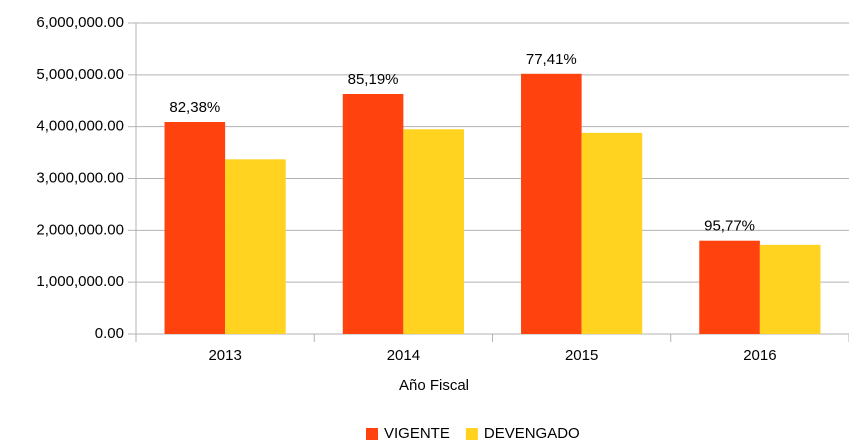  What do you see at coordinates (80, 281) in the screenshot?
I see `y-tick-label: 1,000,000.00` at bounding box center [80, 281].